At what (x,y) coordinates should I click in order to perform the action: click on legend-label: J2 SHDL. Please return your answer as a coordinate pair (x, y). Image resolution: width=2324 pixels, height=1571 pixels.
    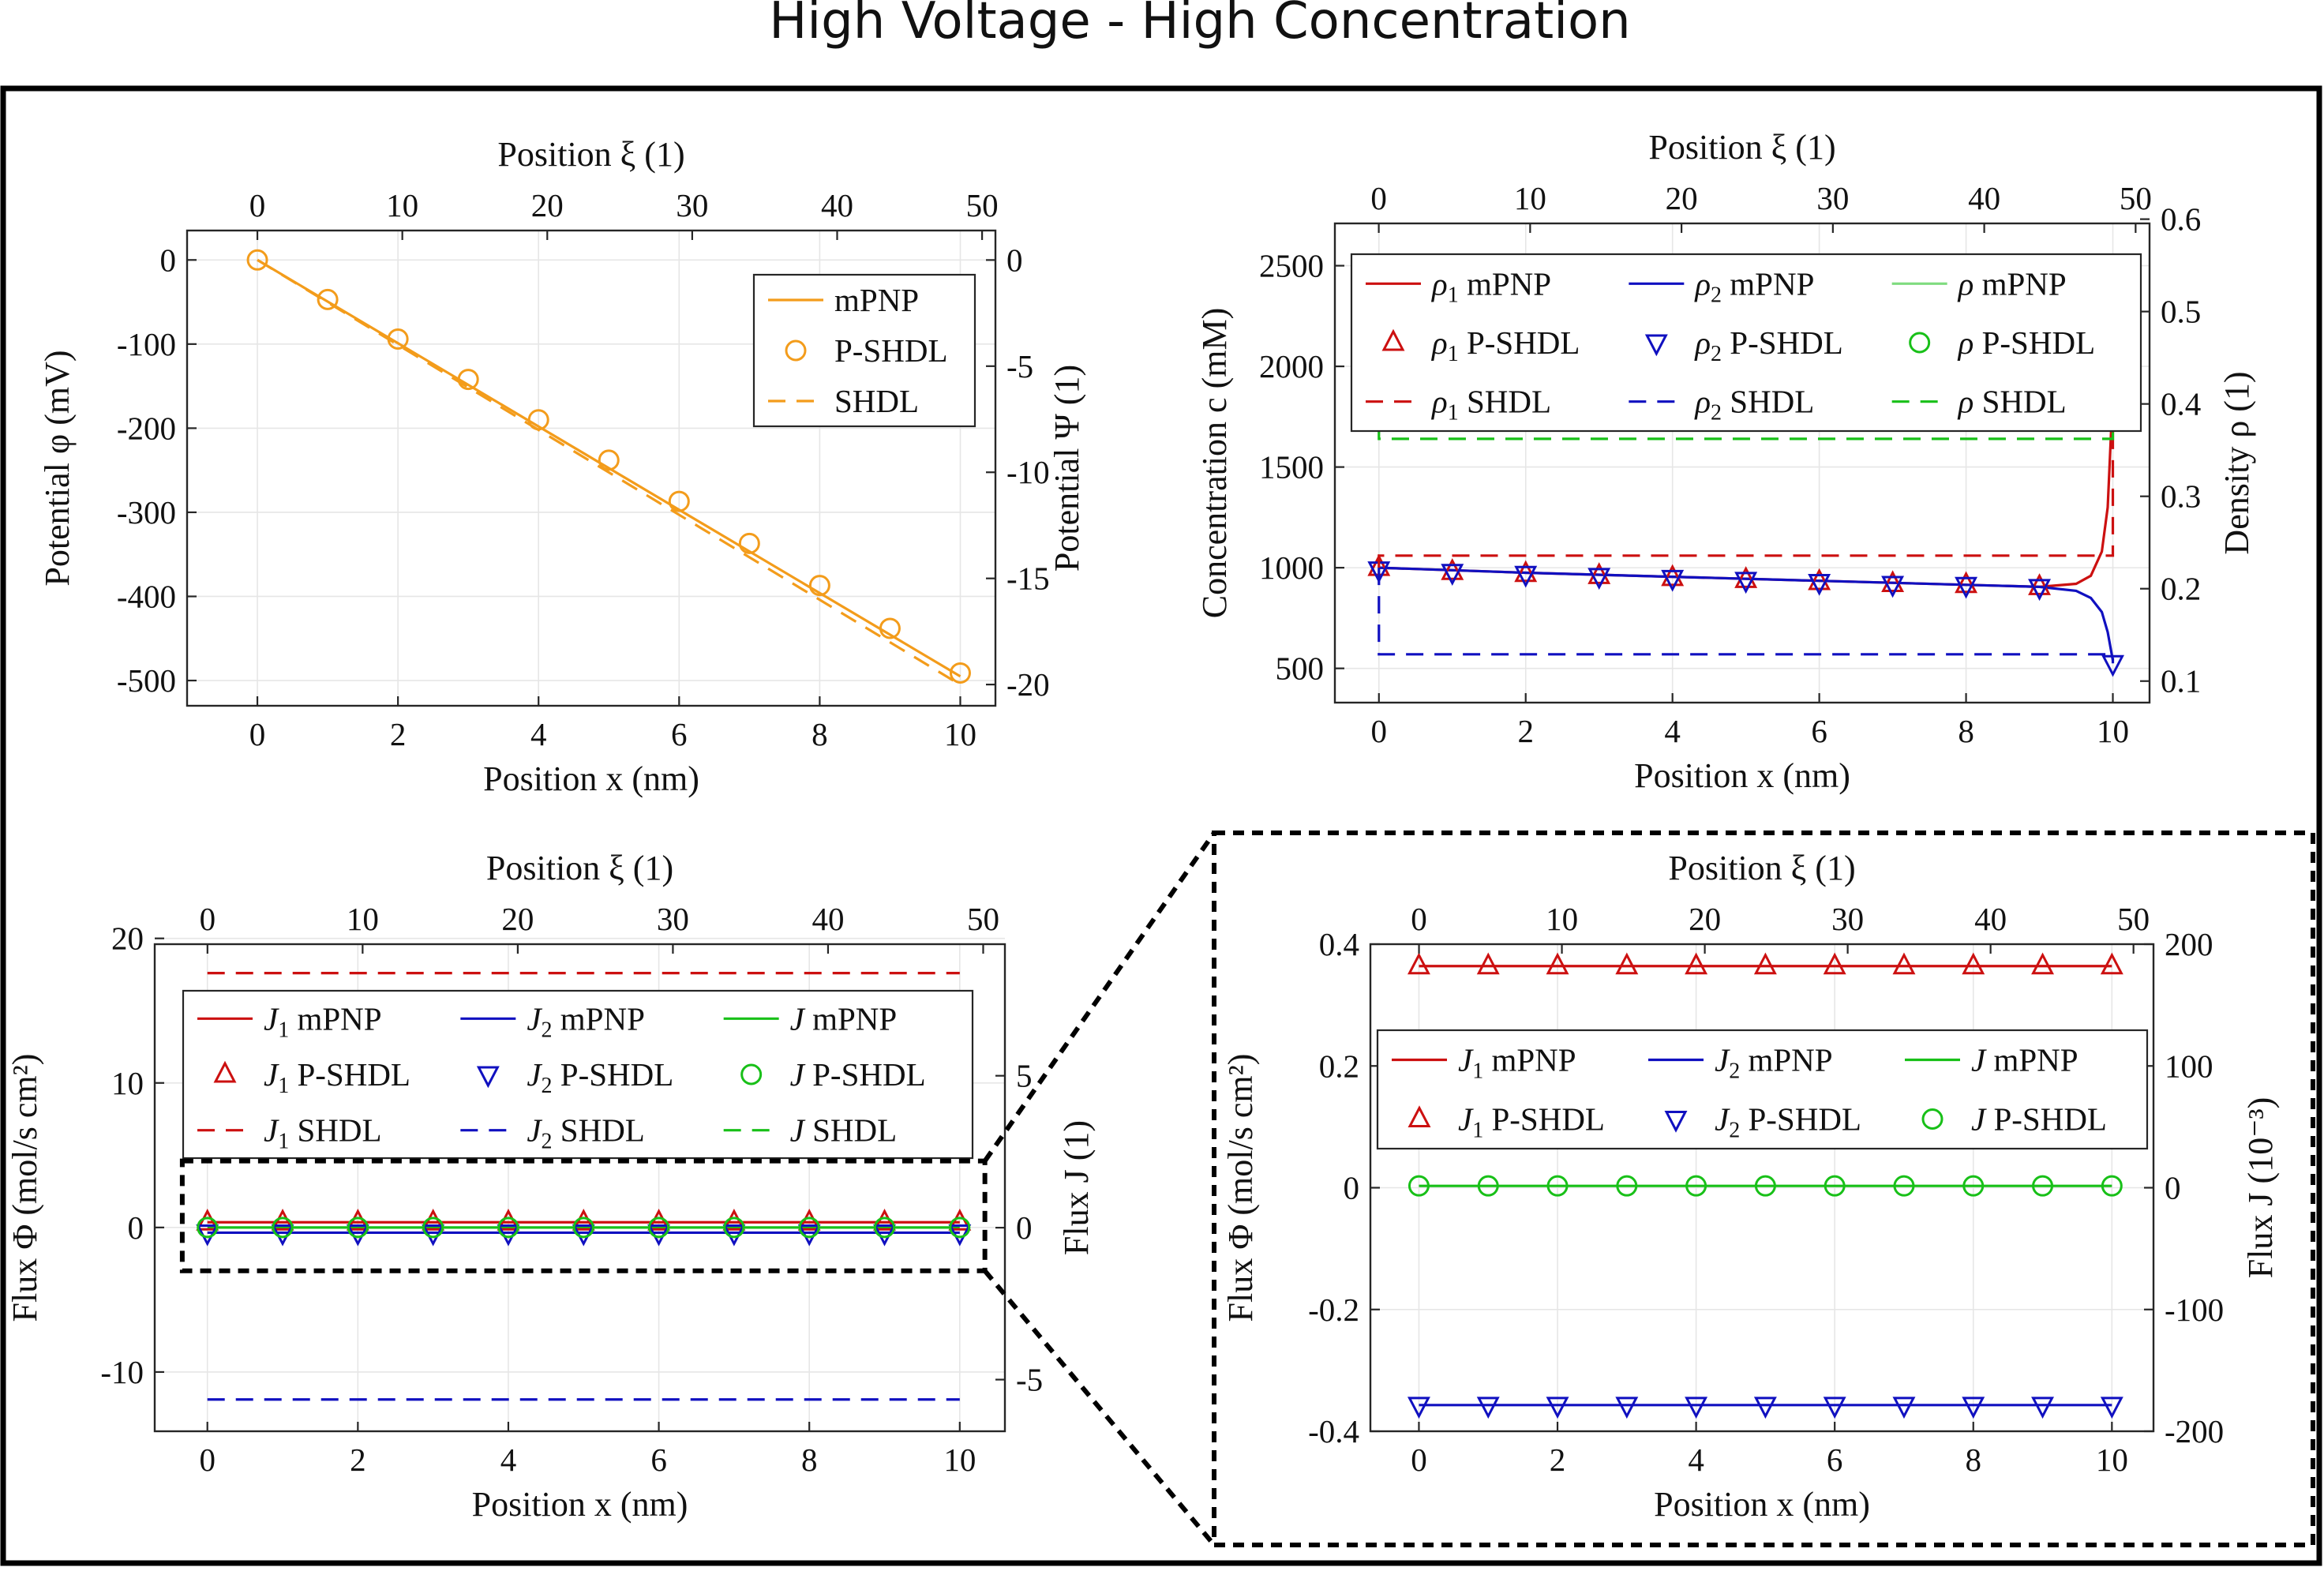
    Looking at the image, I should click on (586, 1133).